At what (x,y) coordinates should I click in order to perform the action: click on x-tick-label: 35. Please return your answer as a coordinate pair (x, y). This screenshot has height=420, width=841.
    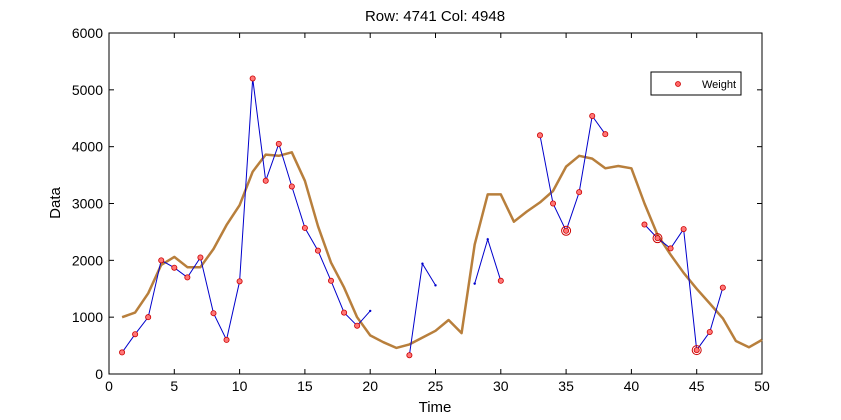
    Looking at the image, I should click on (566, 386).